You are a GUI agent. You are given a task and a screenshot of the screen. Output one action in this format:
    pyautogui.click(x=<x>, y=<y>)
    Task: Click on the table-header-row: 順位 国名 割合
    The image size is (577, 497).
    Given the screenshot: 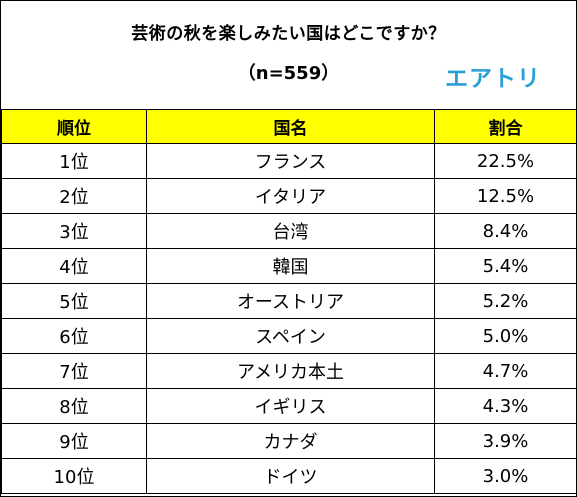 What is the action you would take?
    pyautogui.click(x=289, y=126)
    